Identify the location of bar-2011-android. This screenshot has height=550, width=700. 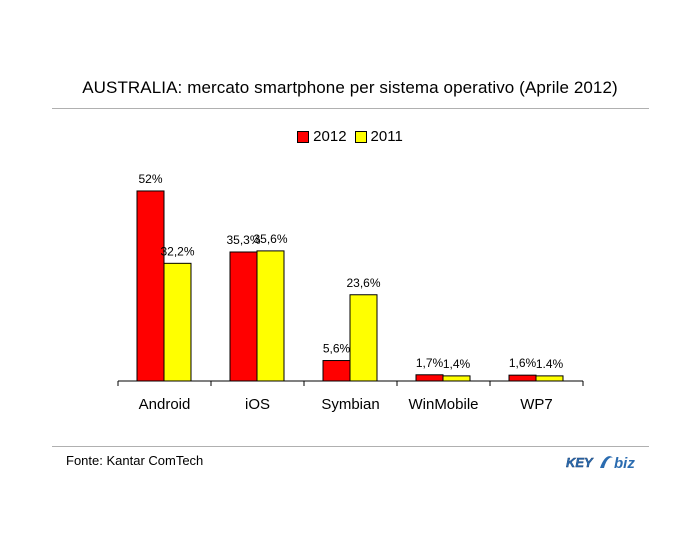
(177, 322).